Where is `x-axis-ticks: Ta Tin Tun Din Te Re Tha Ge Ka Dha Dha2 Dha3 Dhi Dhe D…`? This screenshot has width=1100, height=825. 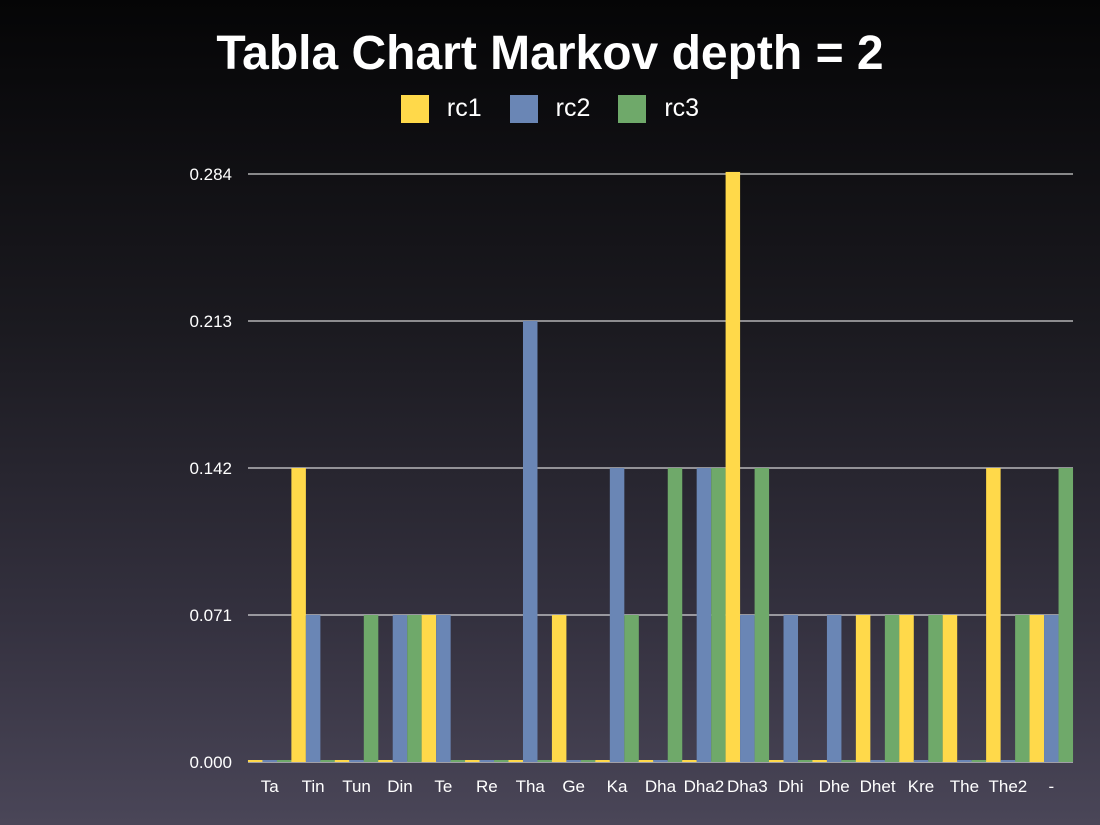
x-axis-ticks: Ta Tin Tun Din Te Re Tha Ge Ka Dha Dha2 Dha3 Dhi Dhe D… is located at coordinates (657, 786).